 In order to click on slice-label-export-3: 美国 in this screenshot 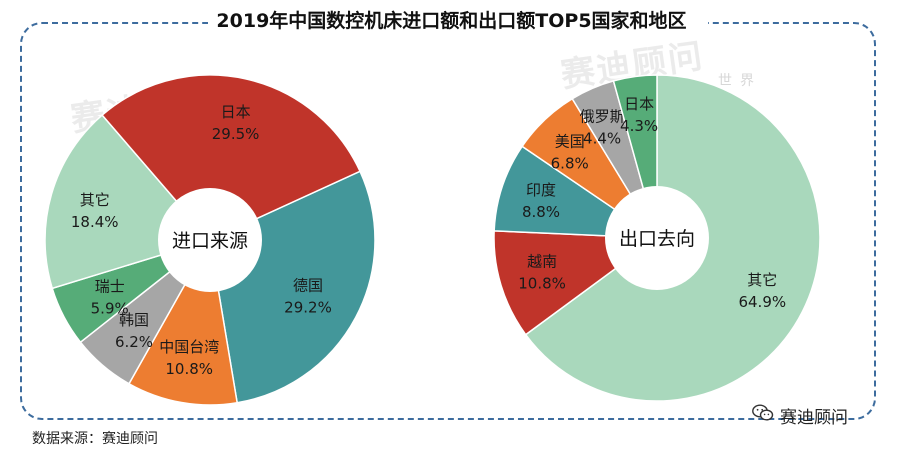, I will do `click(570, 142)`.